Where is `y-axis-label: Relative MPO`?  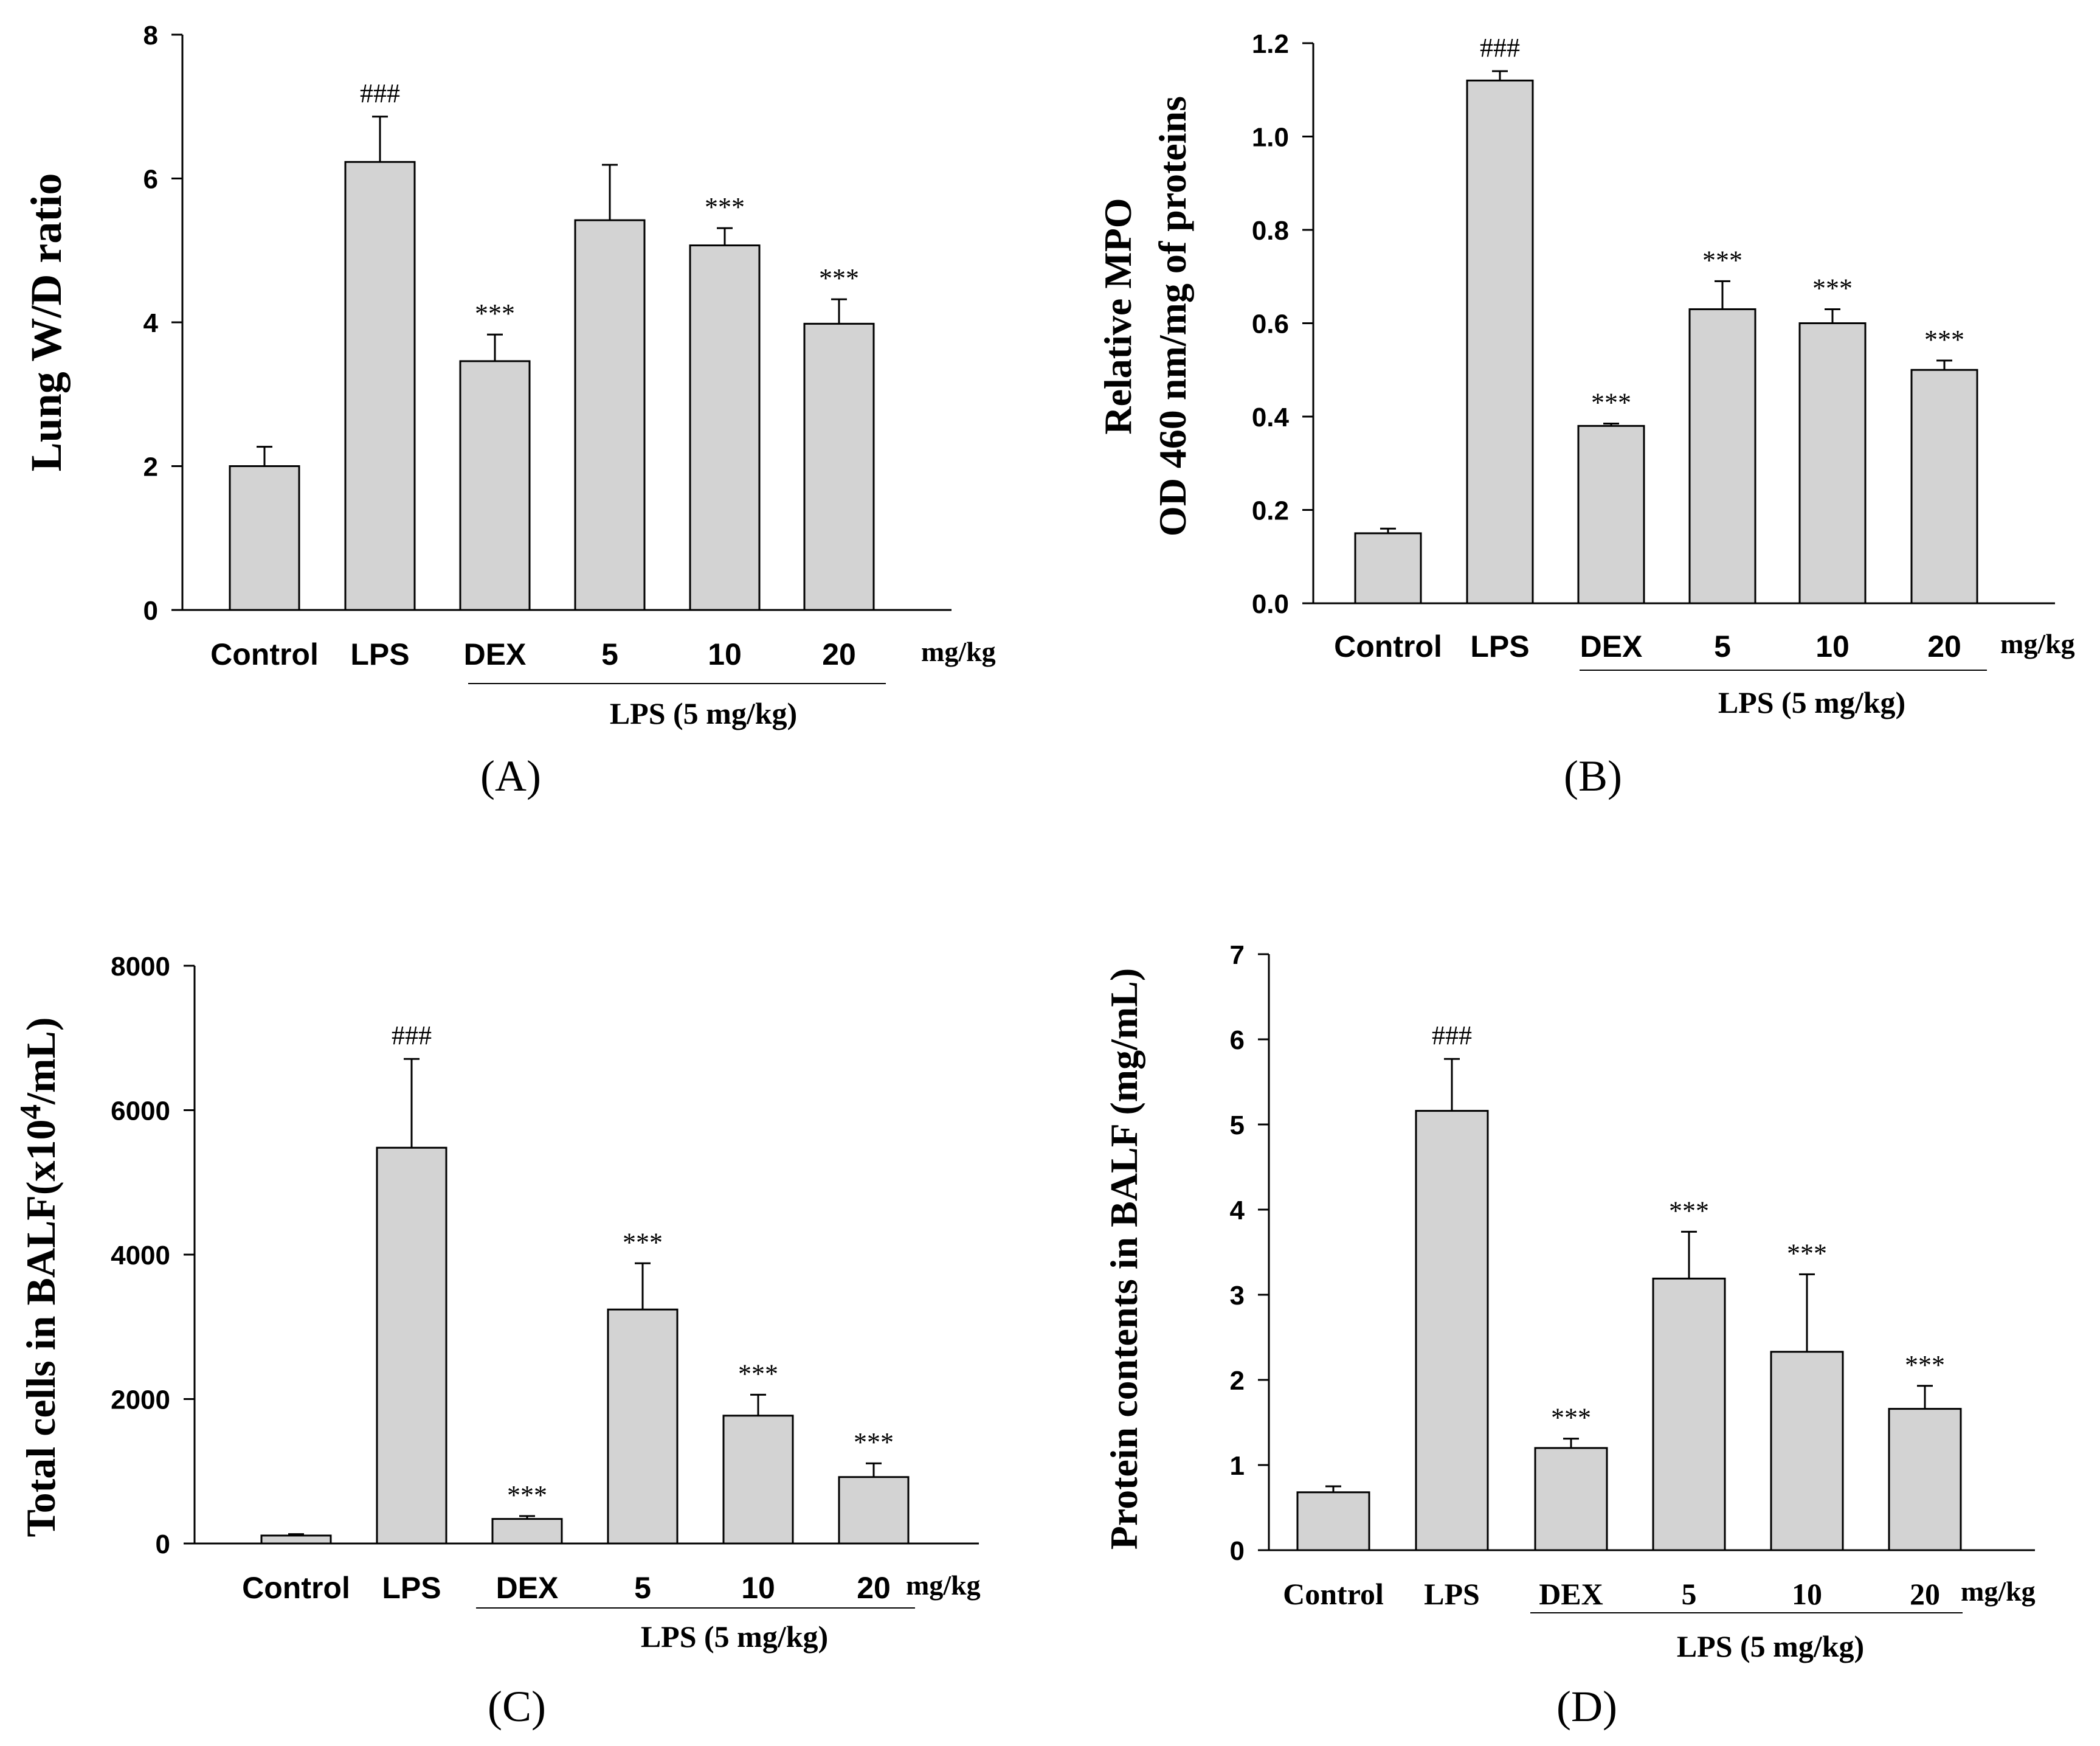
y-axis-label: Relative MPO is located at coordinates (1117, 316).